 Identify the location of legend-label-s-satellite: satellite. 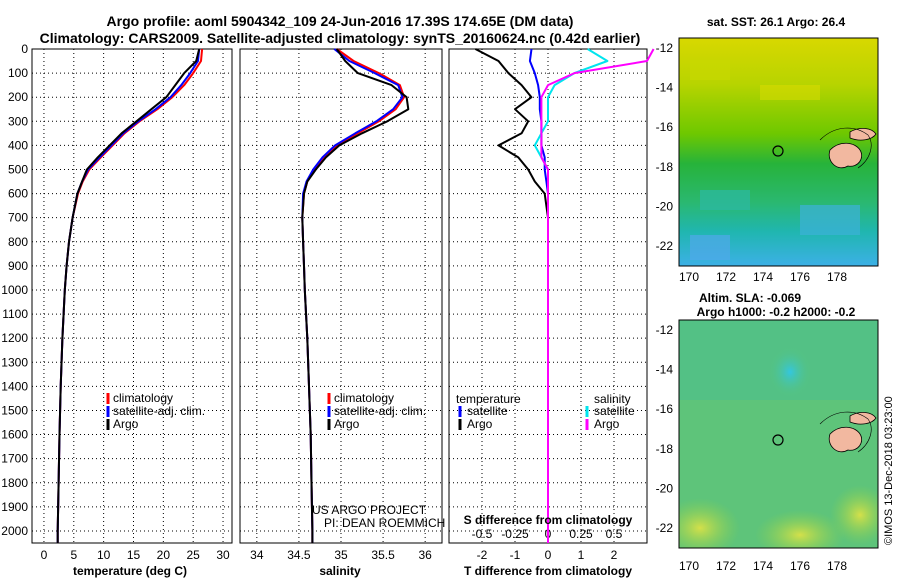
(614, 411).